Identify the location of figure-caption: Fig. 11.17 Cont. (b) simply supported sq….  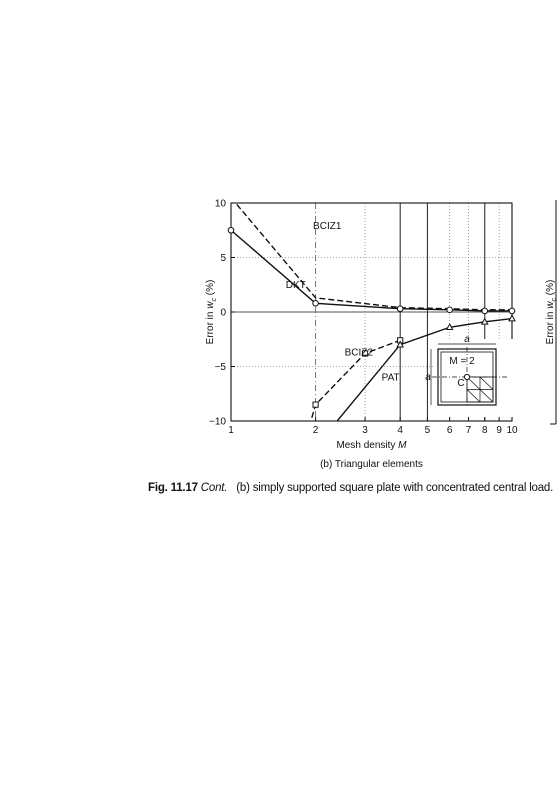
(350, 488).